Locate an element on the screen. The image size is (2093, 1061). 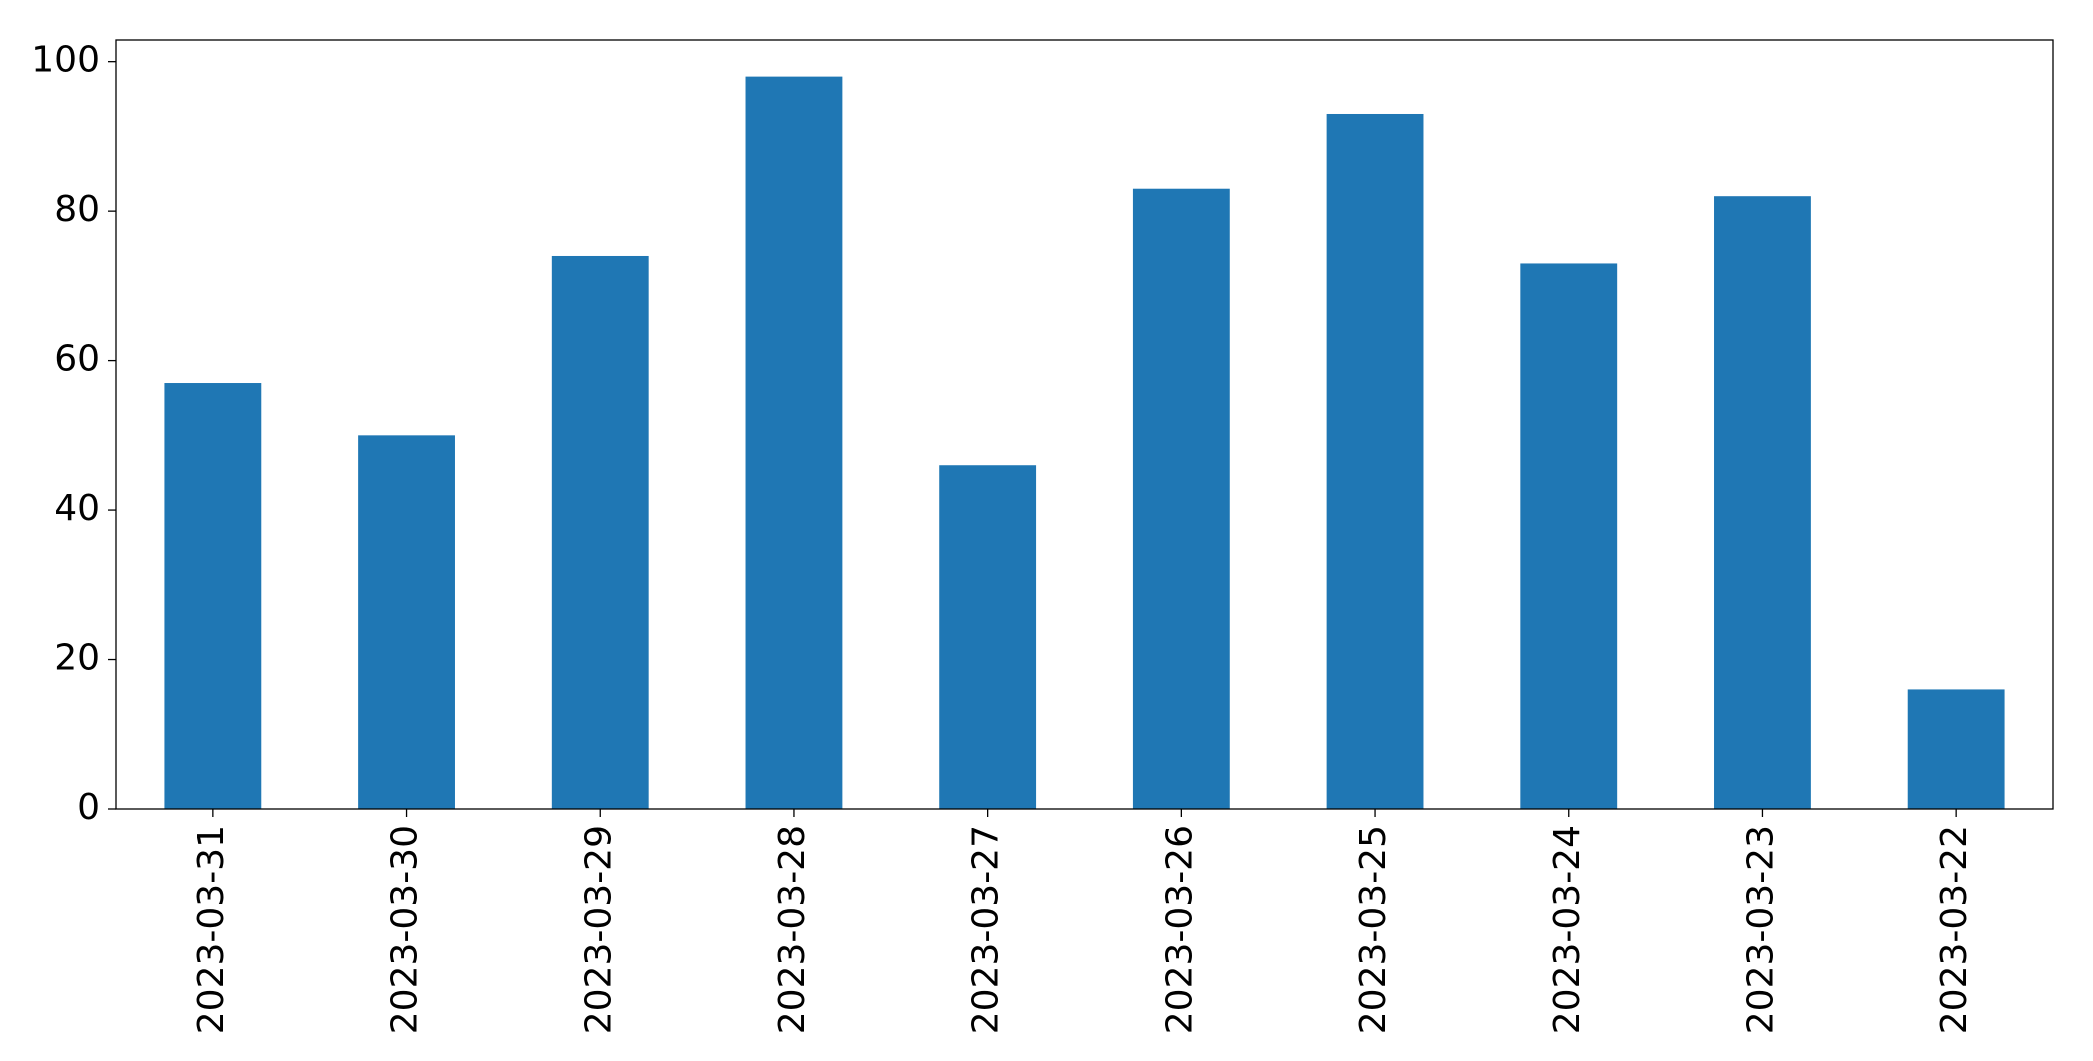
x-tick-label: 2023-03-25 is located at coordinates (1373, 929).